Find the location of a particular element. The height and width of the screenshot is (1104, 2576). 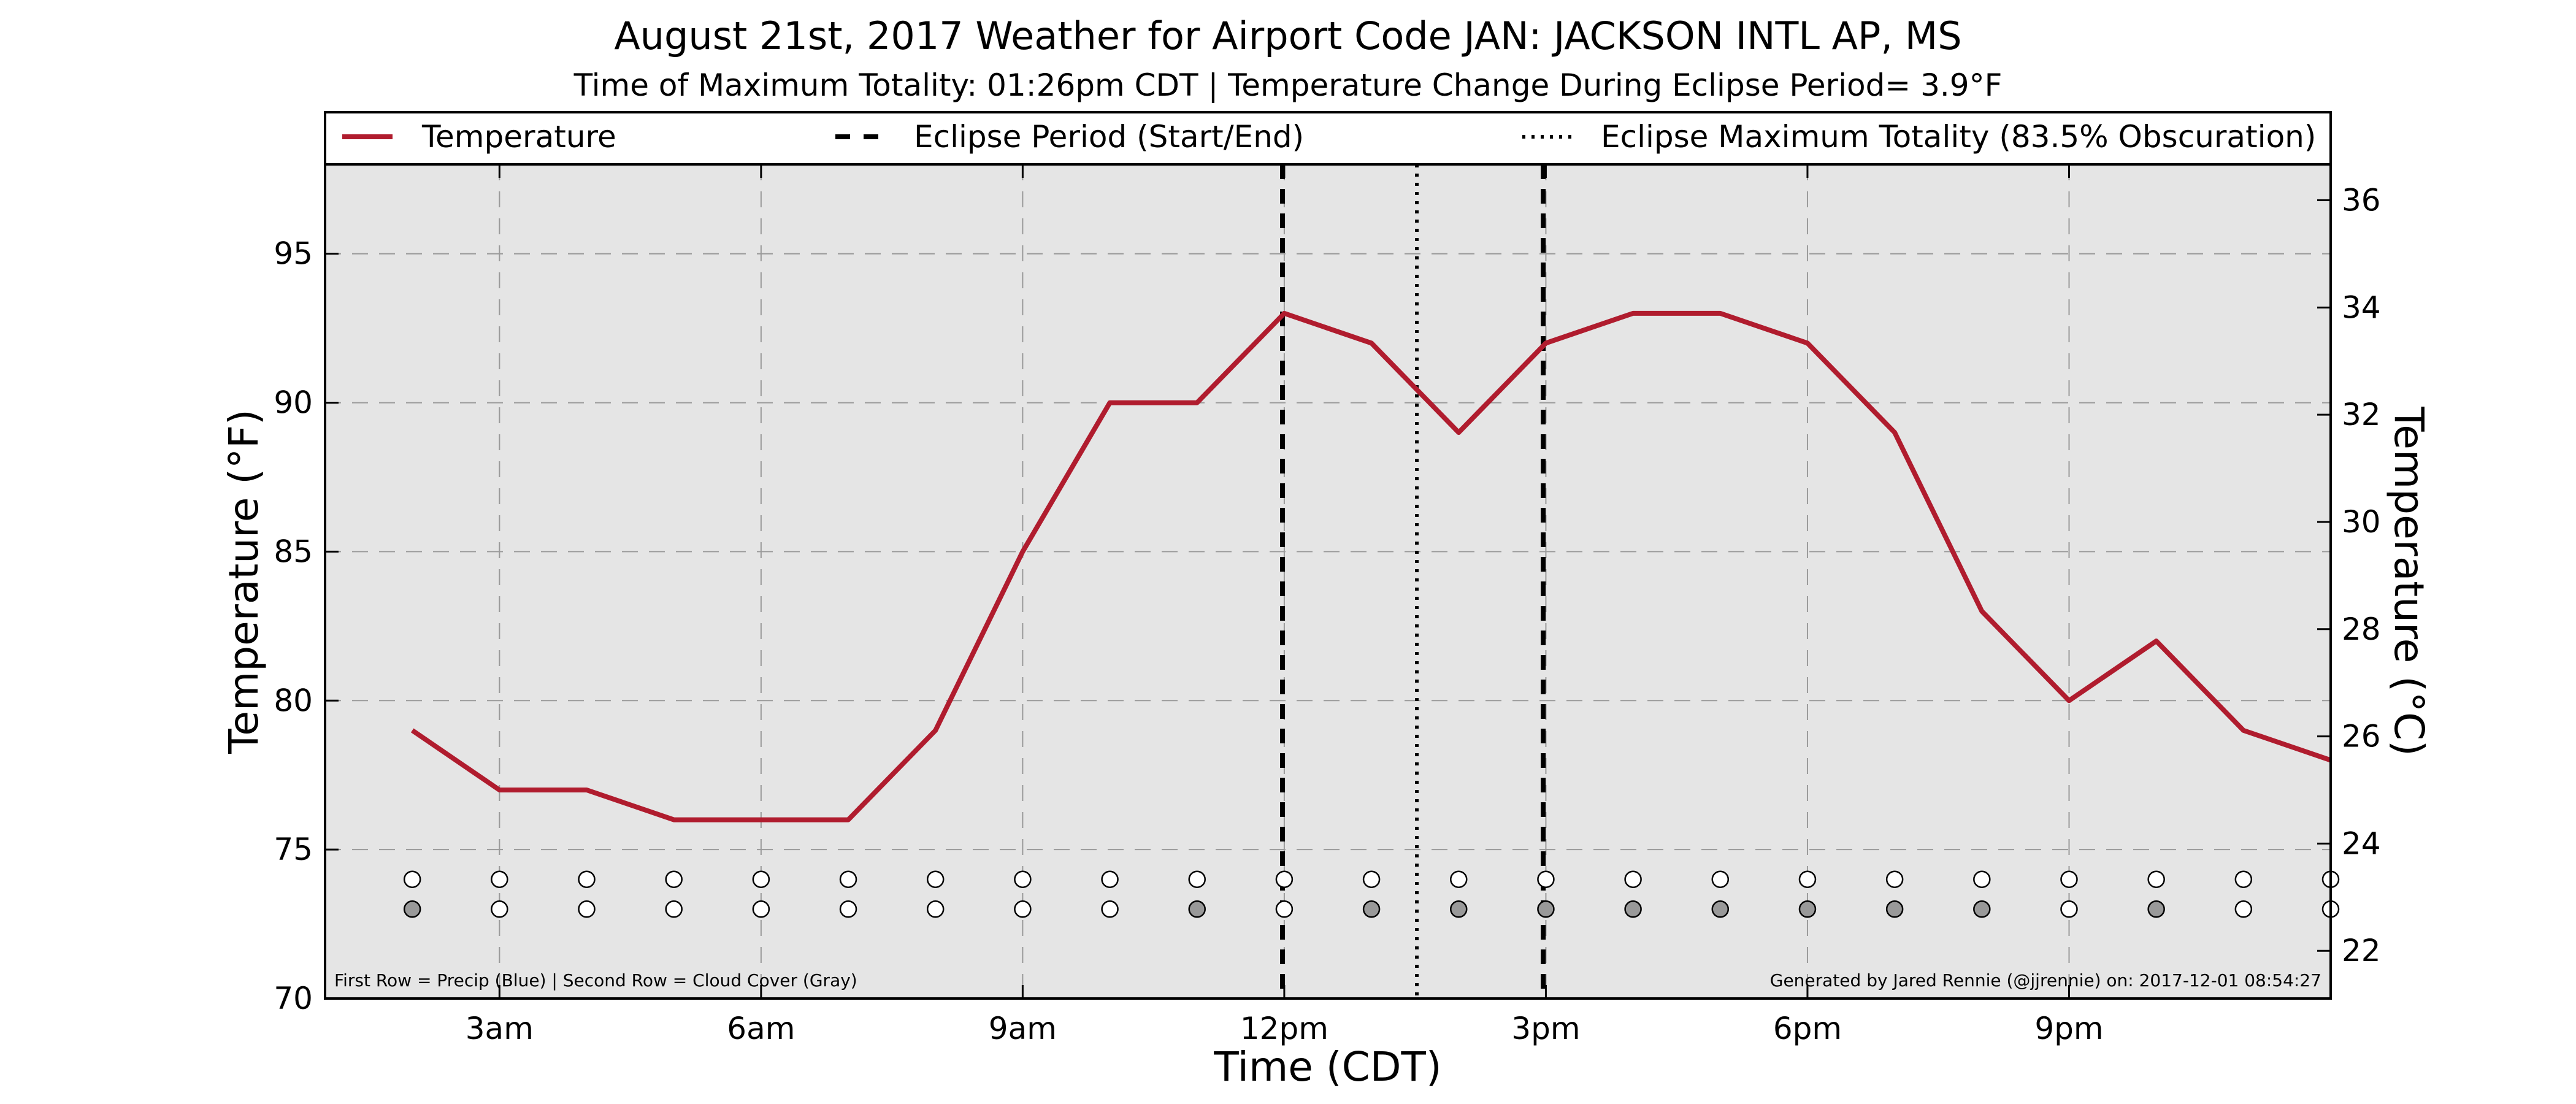

y-tick-label: 90 is located at coordinates (293, 403).